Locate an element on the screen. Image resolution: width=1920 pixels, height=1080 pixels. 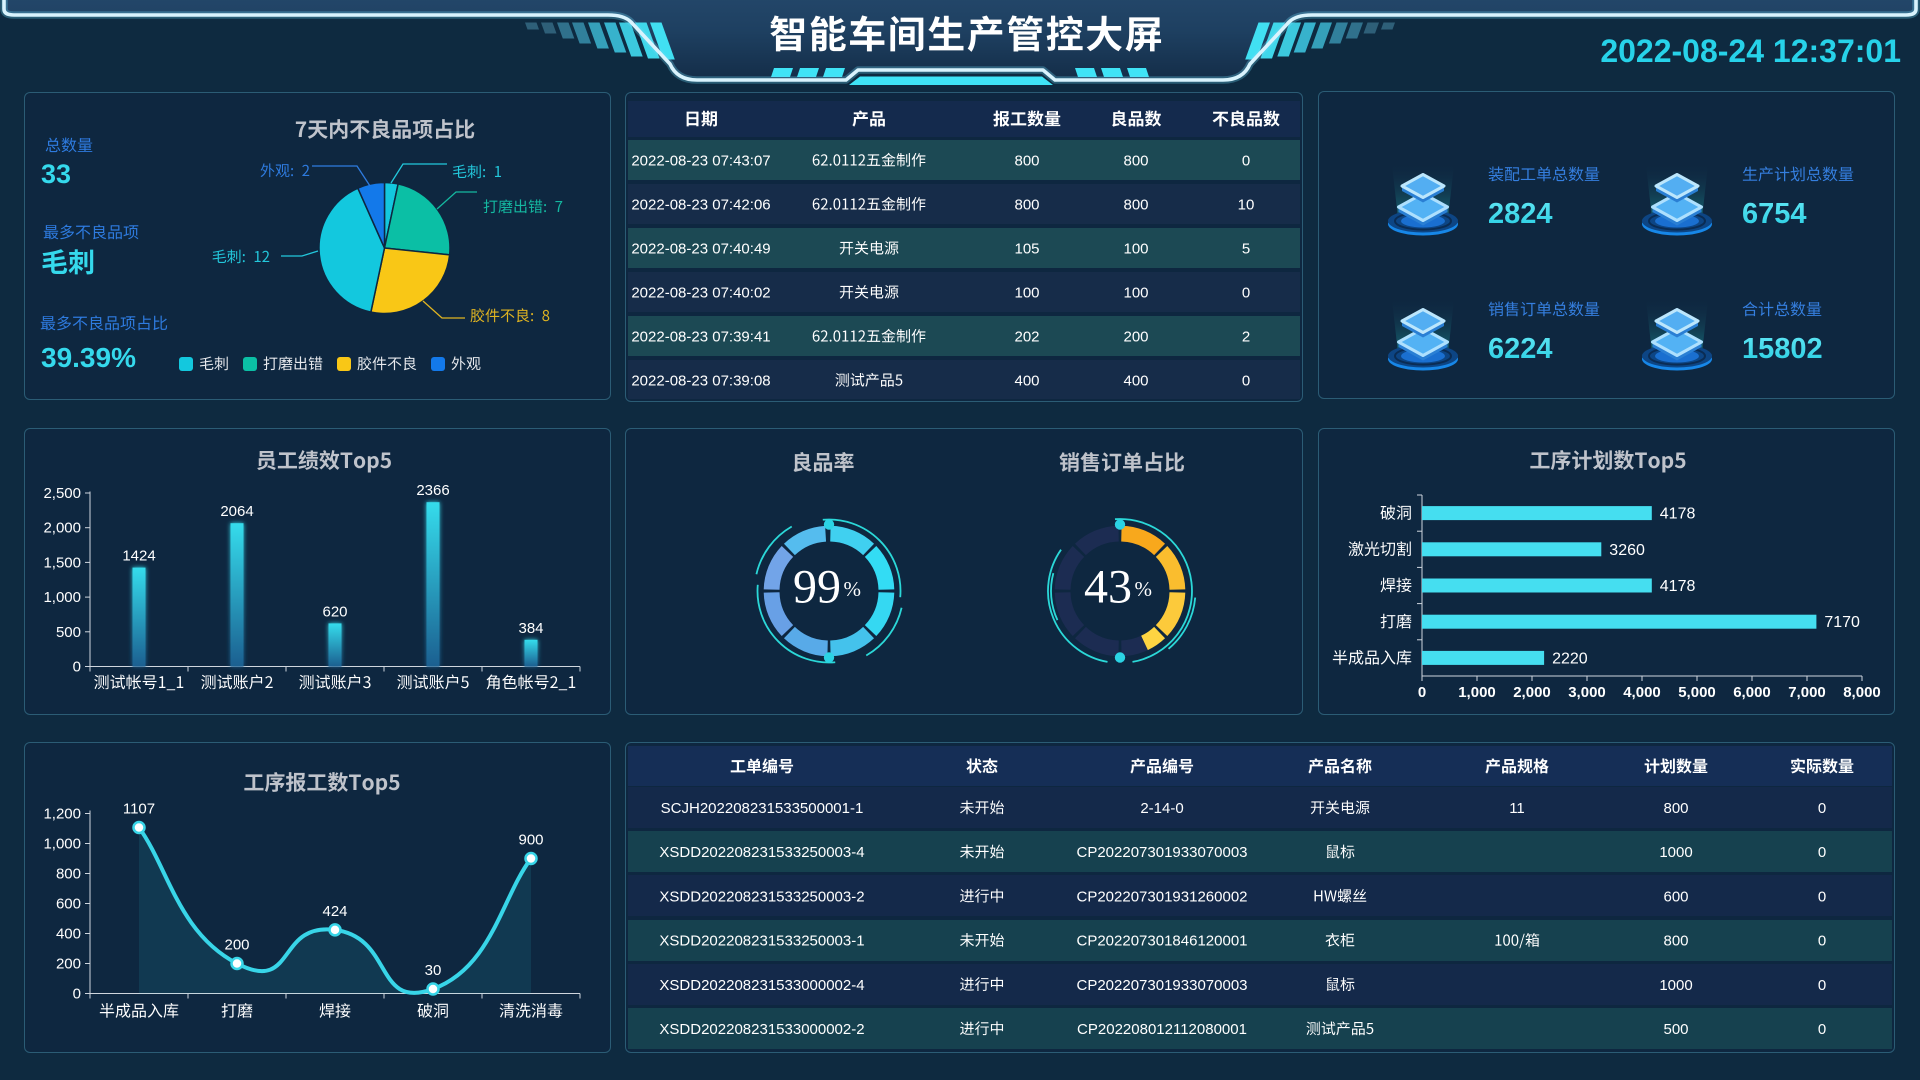
svg-text: 2 is located at coordinates (1246, 337).